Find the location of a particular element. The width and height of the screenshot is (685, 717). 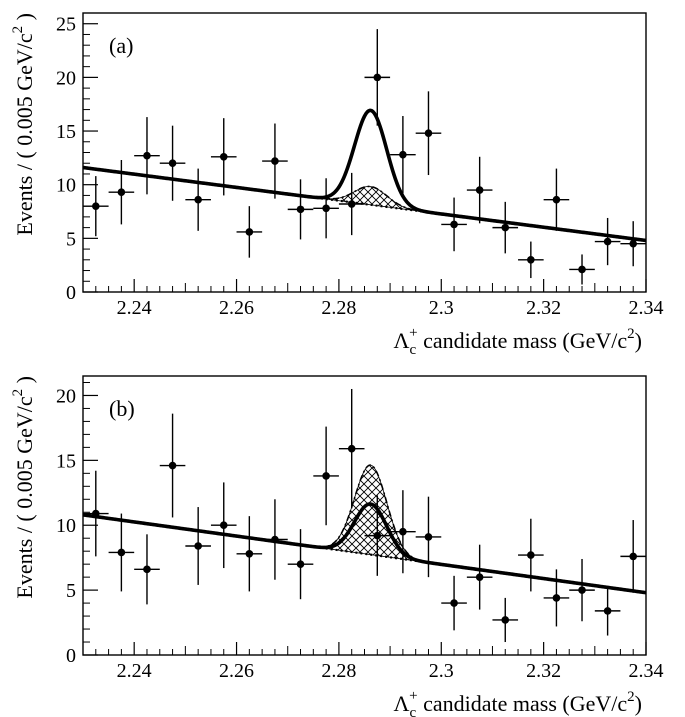

x-tick-label: 2.34 is located at coordinates (646, 671).